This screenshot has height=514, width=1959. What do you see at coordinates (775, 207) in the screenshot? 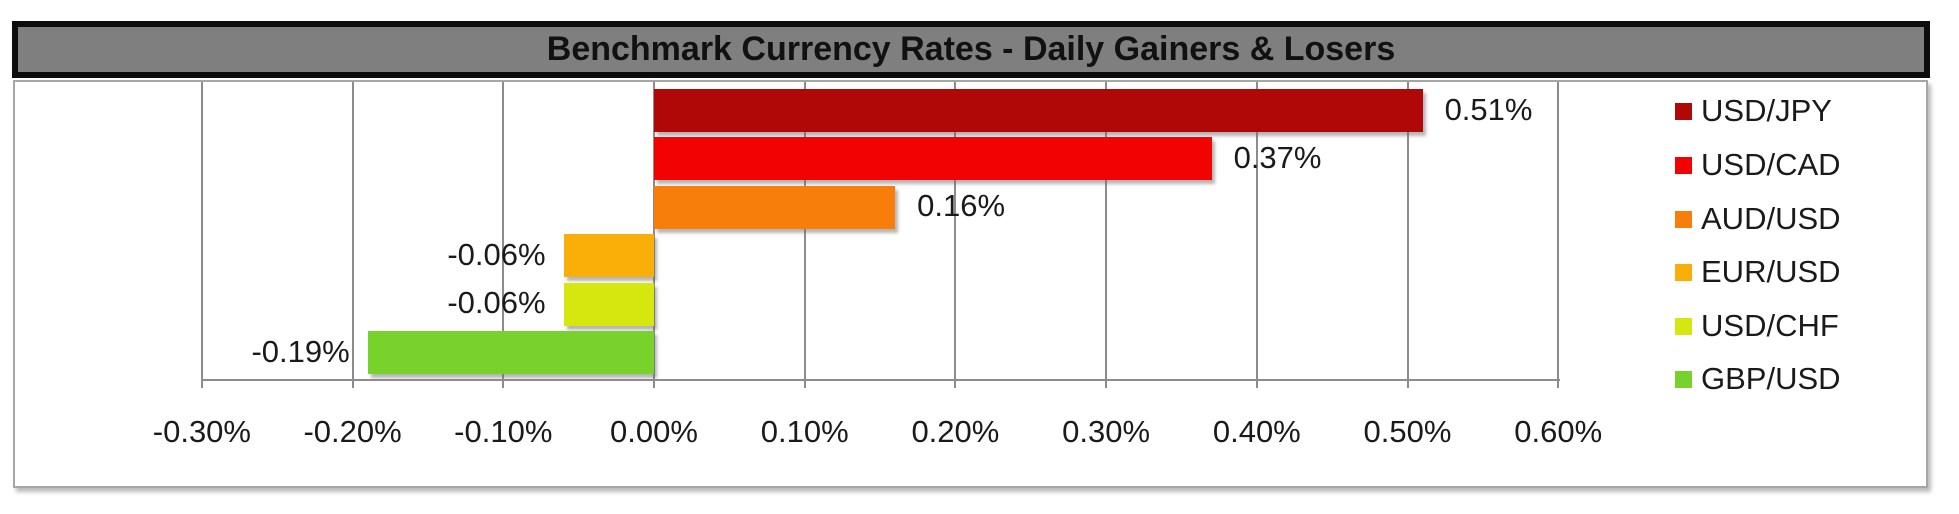
I see `bar-aud-usd` at bounding box center [775, 207].